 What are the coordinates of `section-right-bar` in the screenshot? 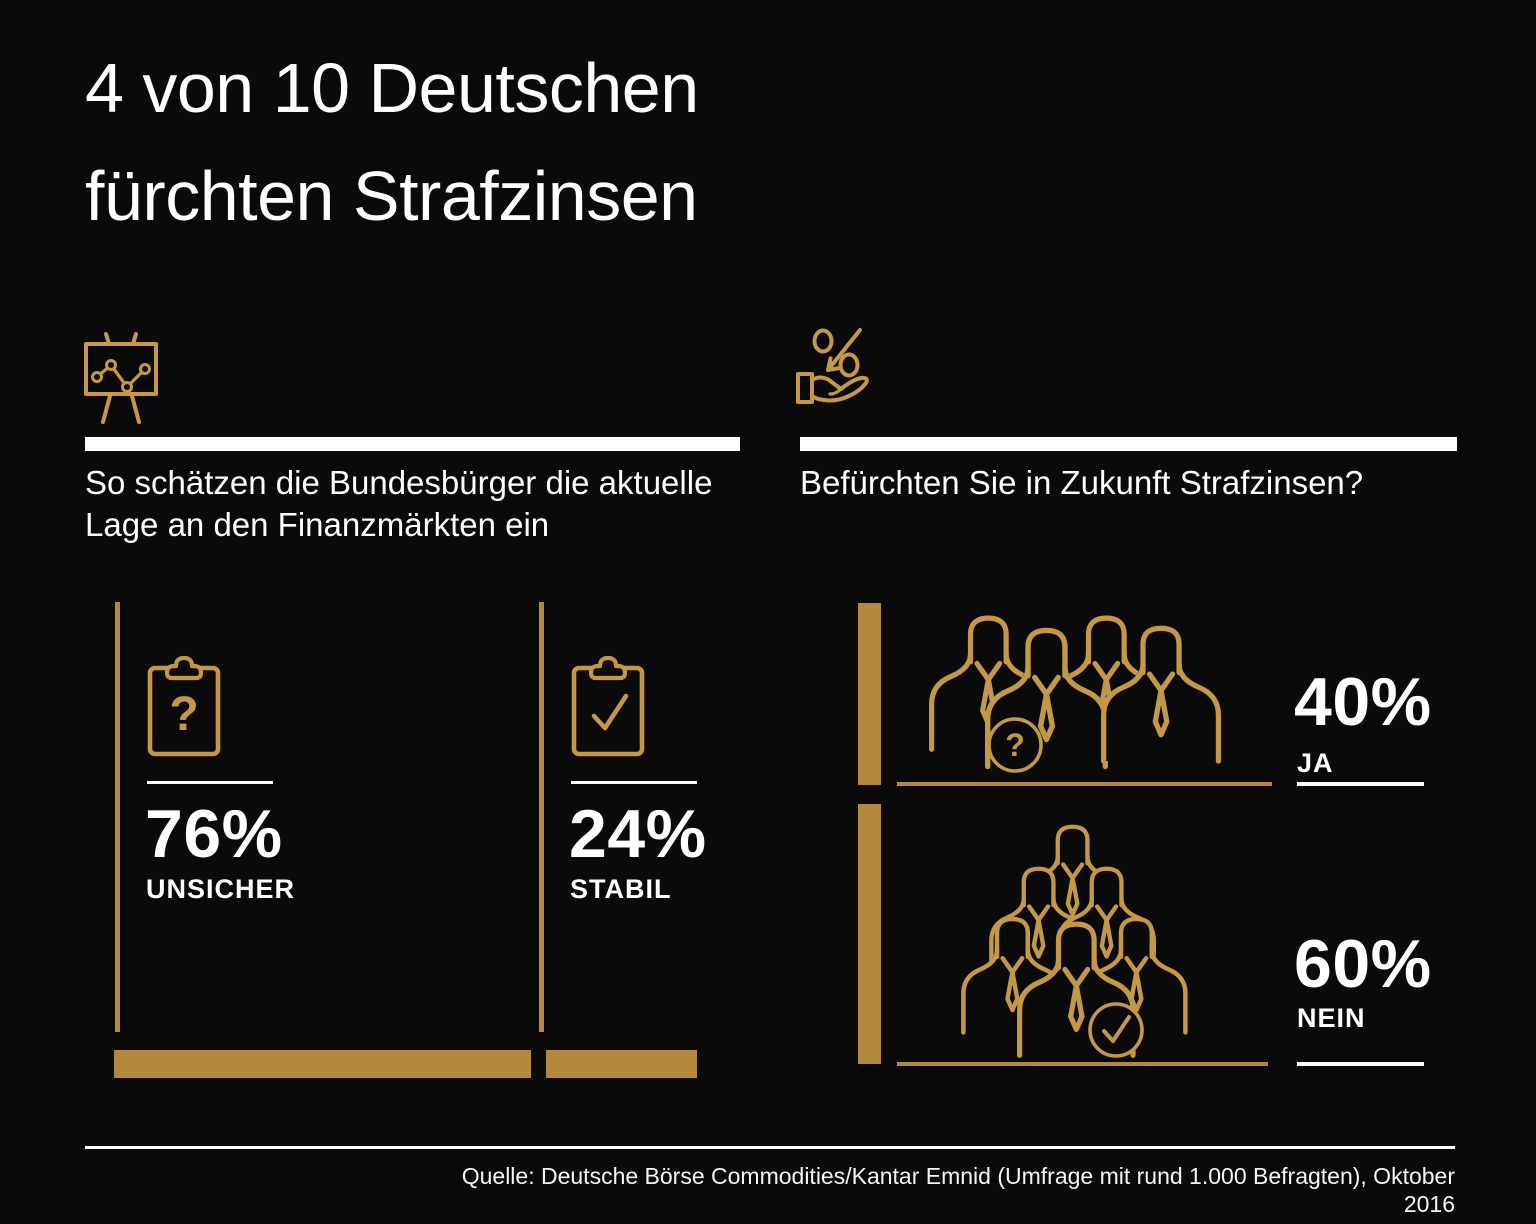 It's located at (1128, 444).